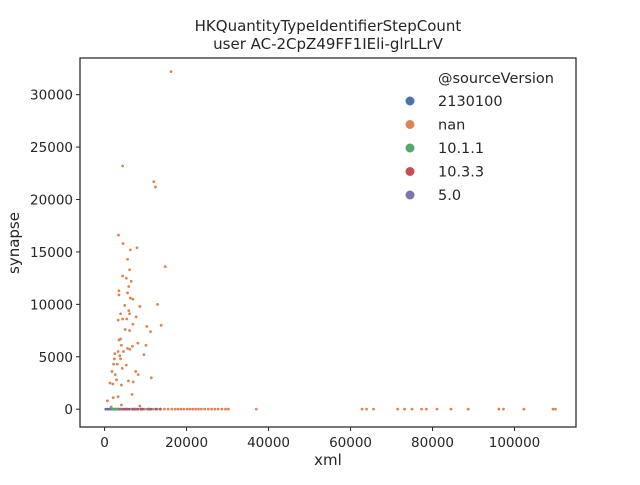  What do you see at coordinates (268, 443) in the screenshot?
I see `x-tick-label: 40000` at bounding box center [268, 443].